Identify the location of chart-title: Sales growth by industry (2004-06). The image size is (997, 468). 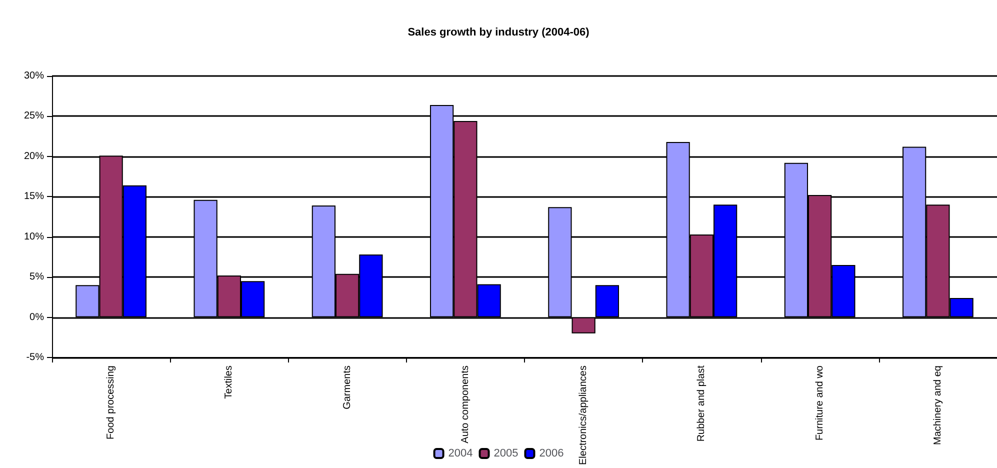
(499, 32).